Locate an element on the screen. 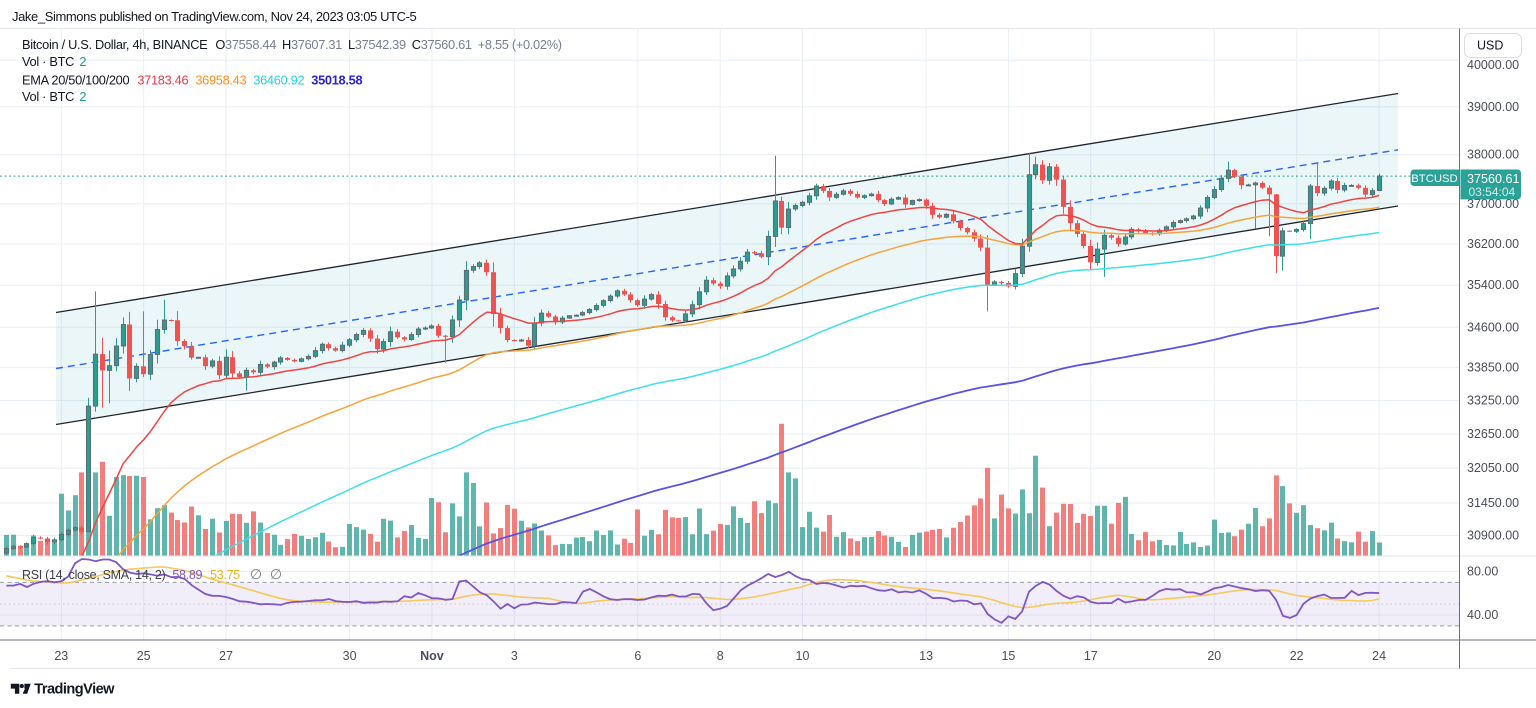 The width and height of the screenshot is (1536, 708). svg-text: 27 is located at coordinates (226, 656).